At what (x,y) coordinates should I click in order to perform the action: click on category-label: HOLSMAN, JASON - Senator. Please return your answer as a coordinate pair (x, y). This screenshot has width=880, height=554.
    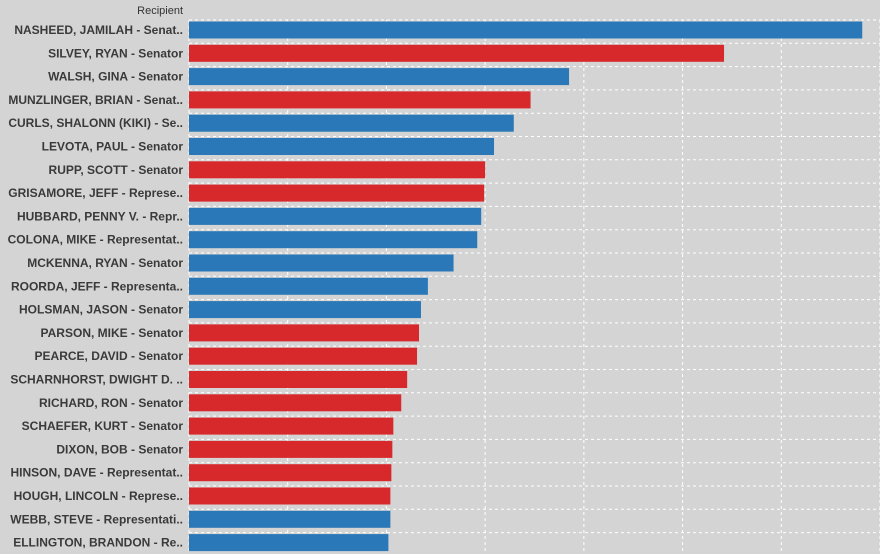
    Looking at the image, I should click on (101, 310).